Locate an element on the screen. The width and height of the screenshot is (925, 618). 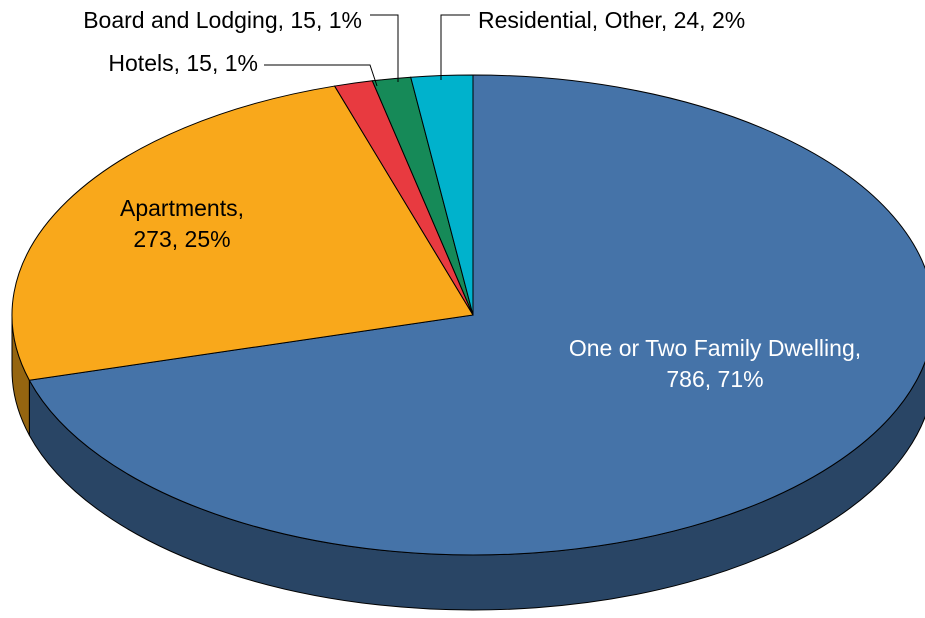
data-label: Board and Lodging, 15, 1% is located at coordinates (222, 20).